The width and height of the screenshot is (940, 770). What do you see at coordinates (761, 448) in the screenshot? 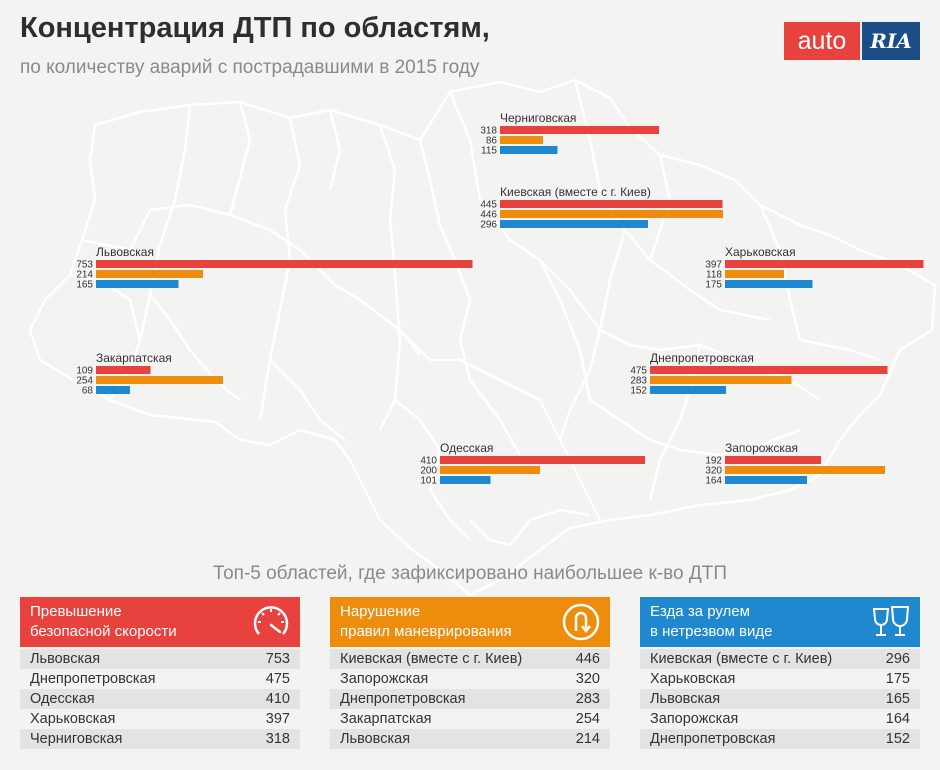
I see `region-label: Запорожская` at bounding box center [761, 448].